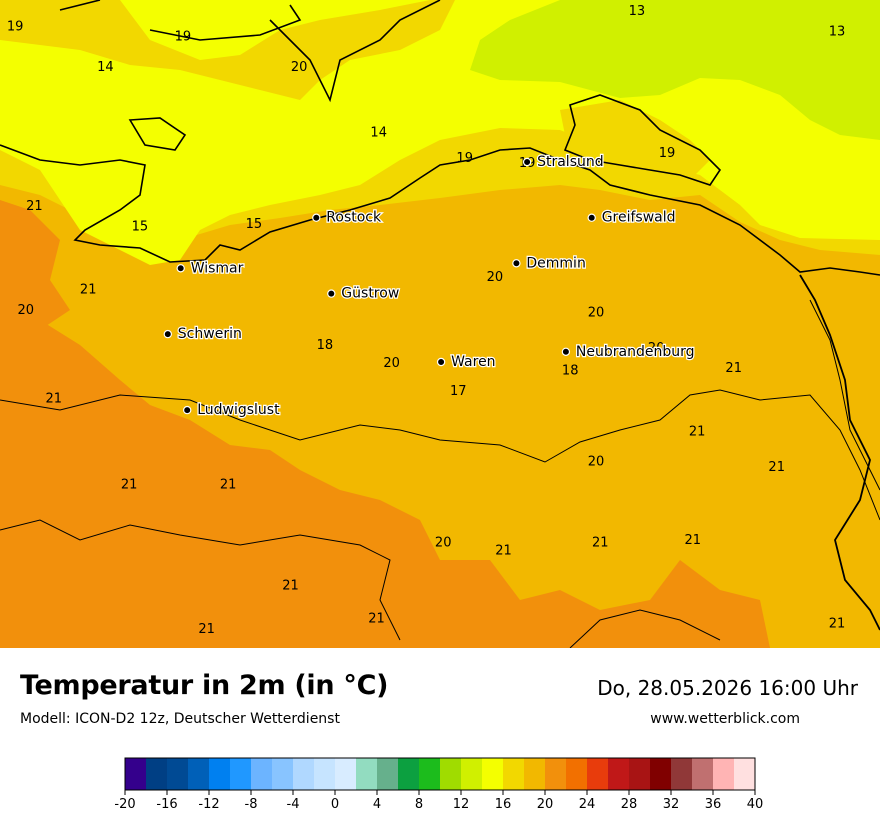 The width and height of the screenshot is (880, 830). Describe the element at coordinates (166, 804) in the screenshot. I see `legend-tick-label: -16` at that location.